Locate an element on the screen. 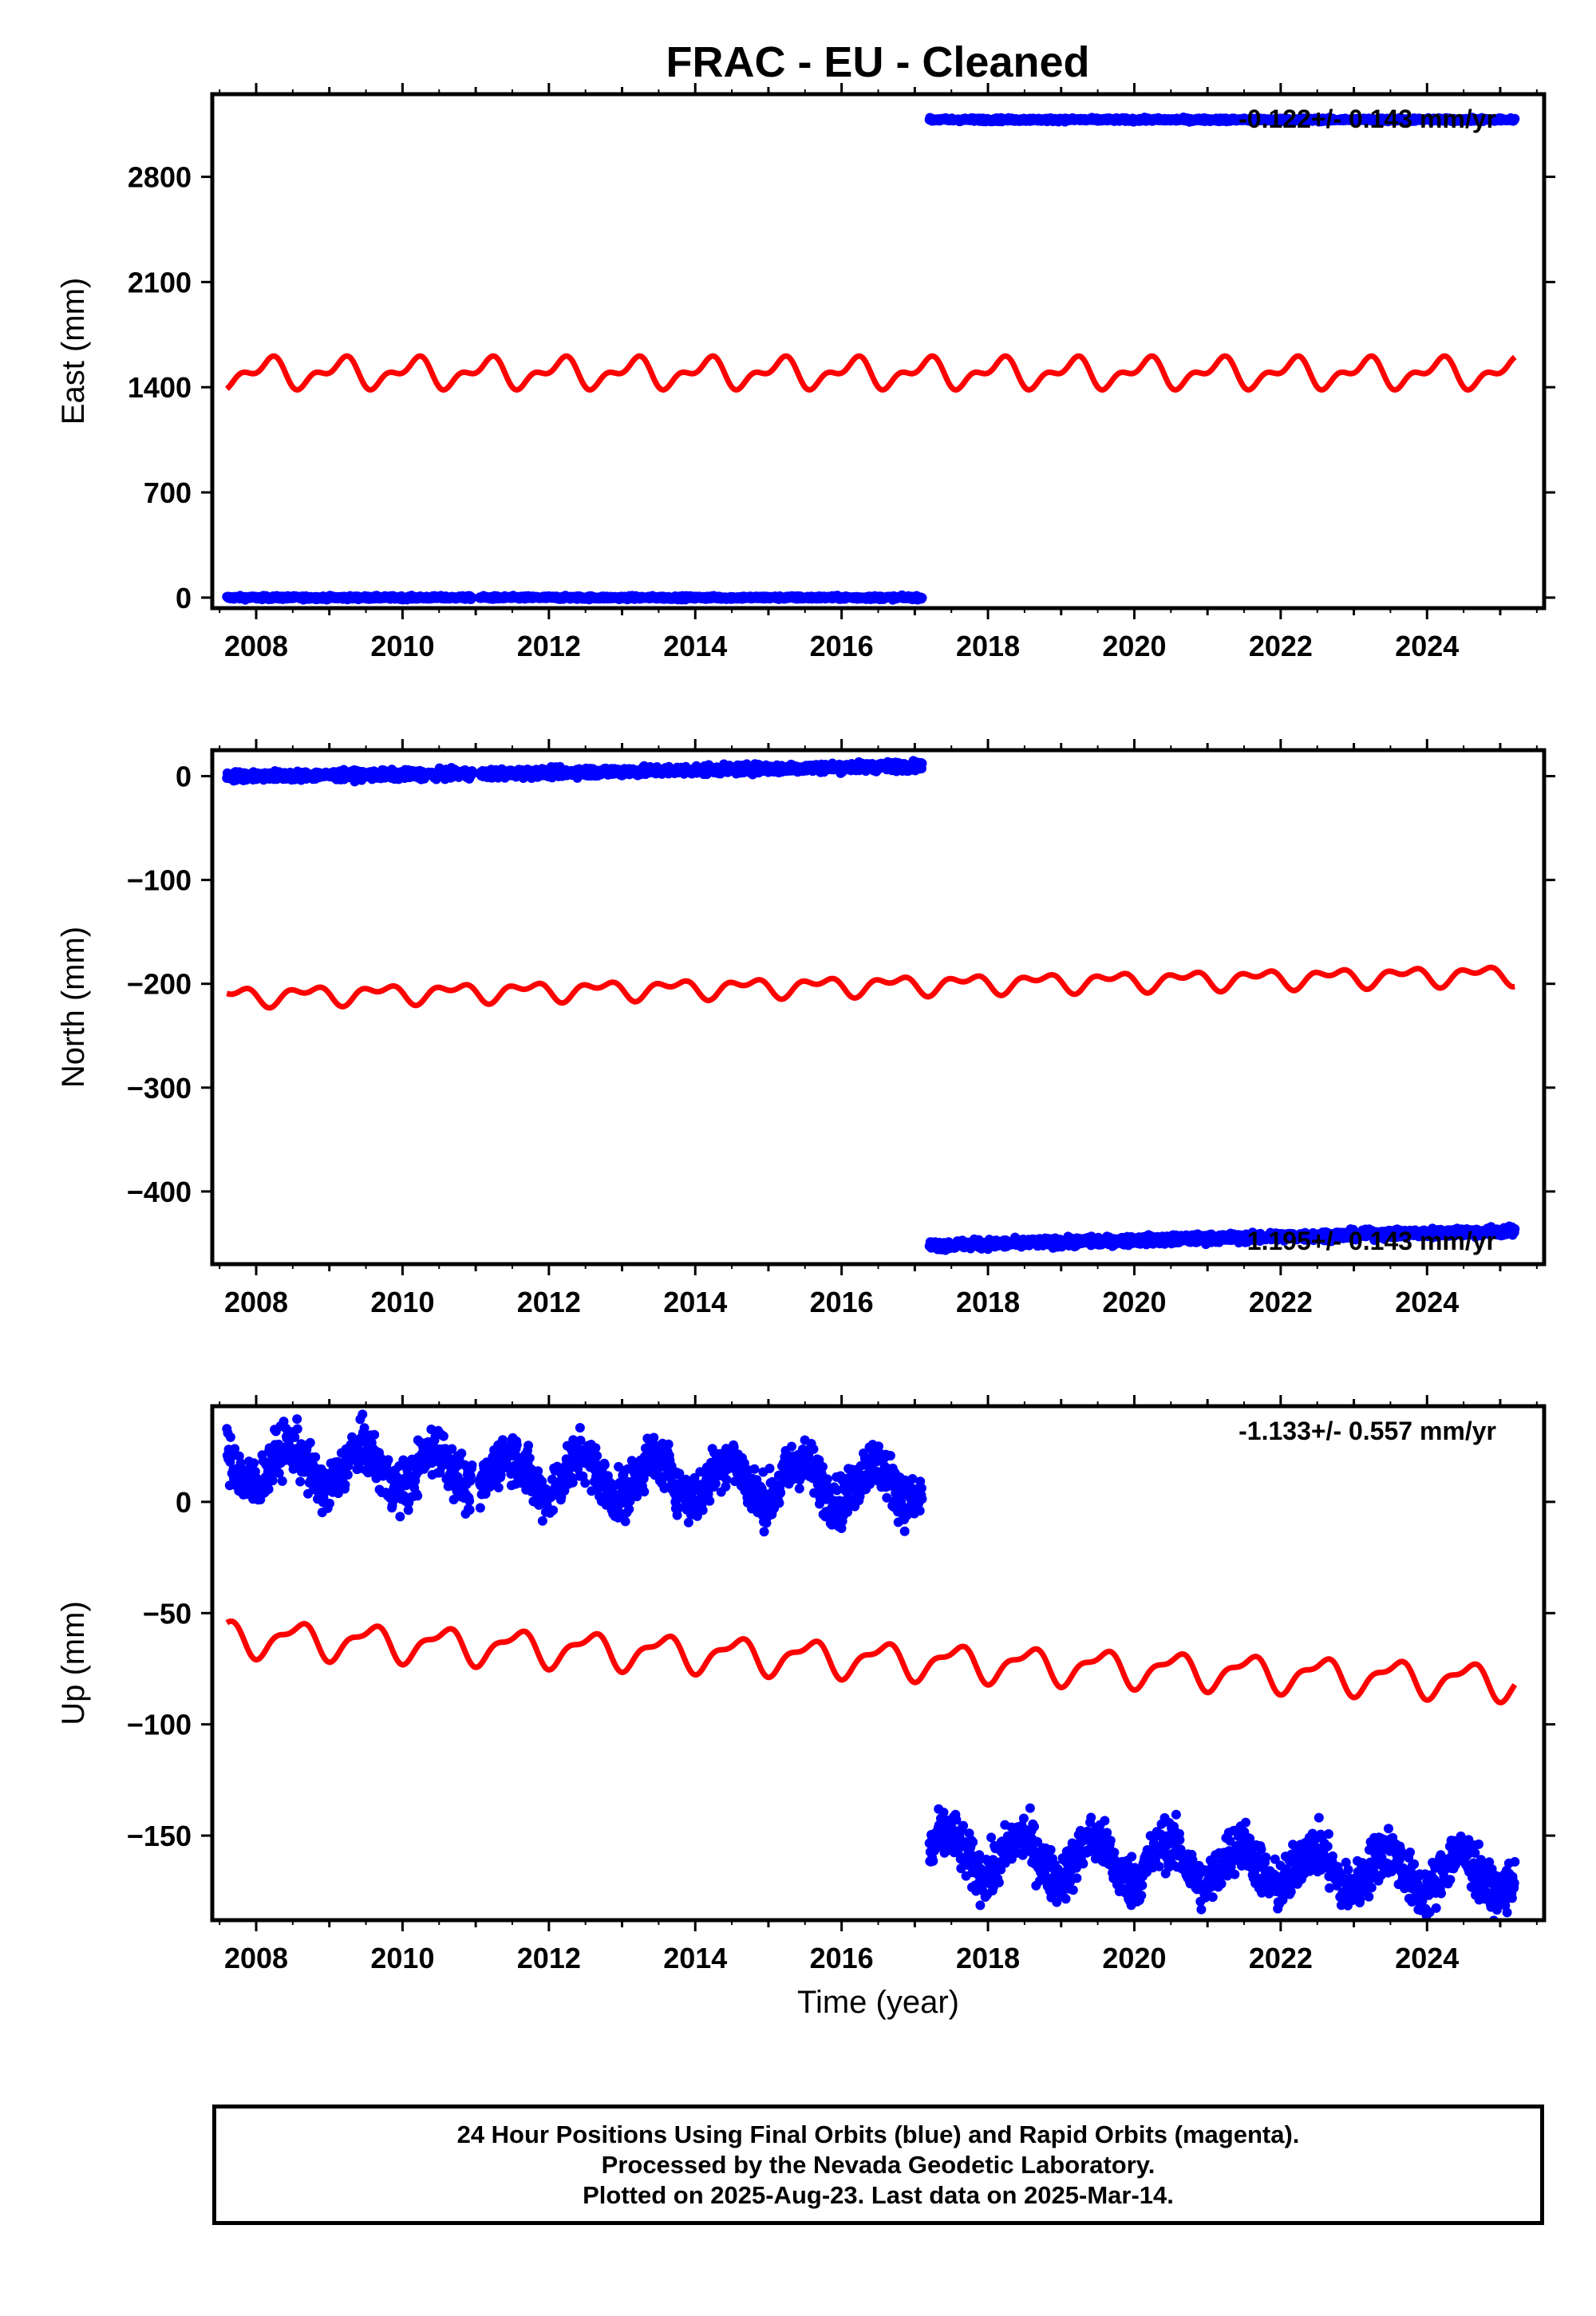 Image resolution: width=1596 pixels, height=2316 pixels. east-x-tick-label: 2024 is located at coordinates (1427, 646).